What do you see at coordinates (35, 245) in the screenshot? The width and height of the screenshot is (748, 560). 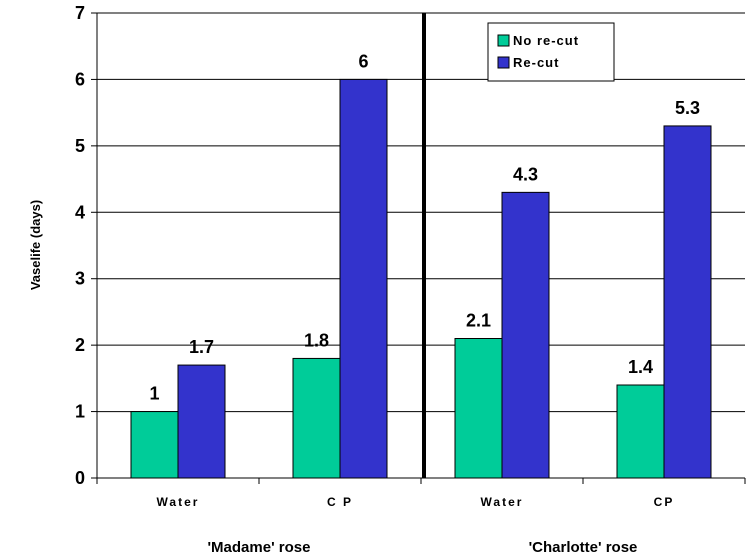 I see `y-axis-title: Vaselife (days)` at bounding box center [35, 245].